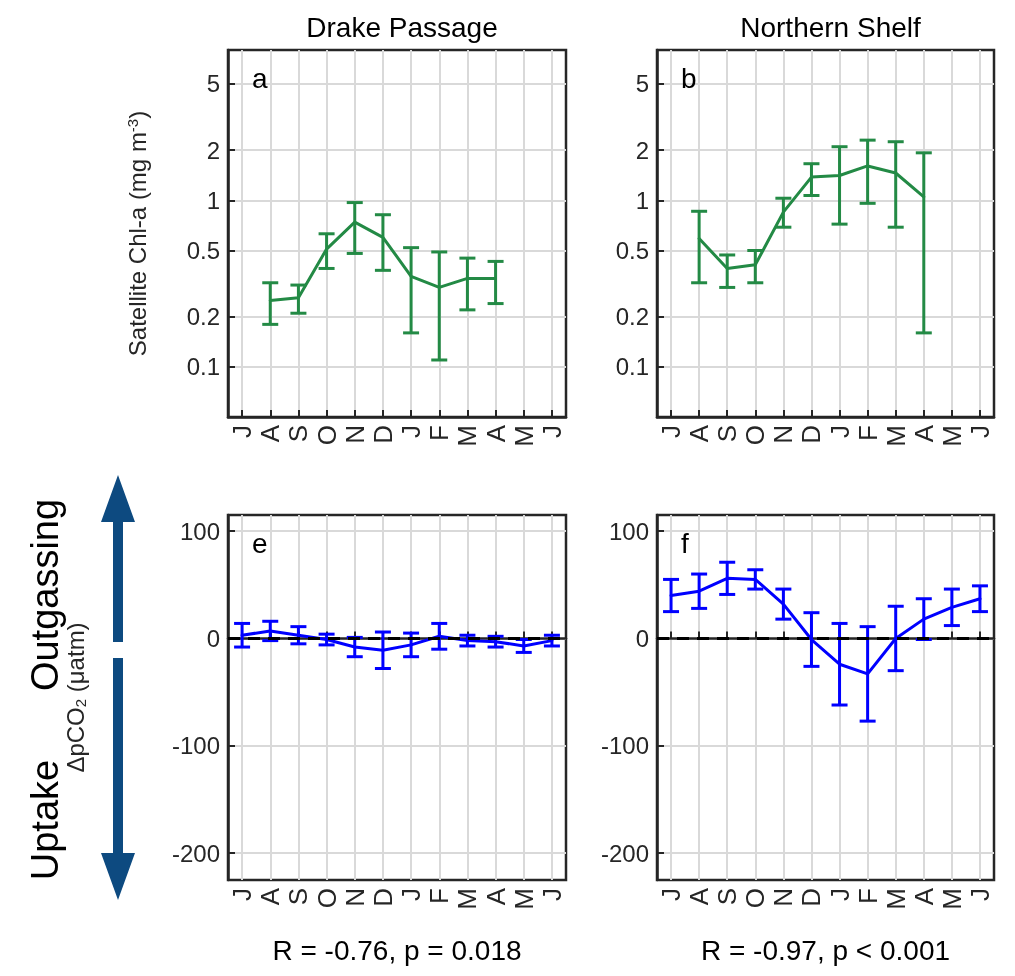 The width and height of the screenshot is (1015, 976). I want to click on annotation: b, so click(689, 78).